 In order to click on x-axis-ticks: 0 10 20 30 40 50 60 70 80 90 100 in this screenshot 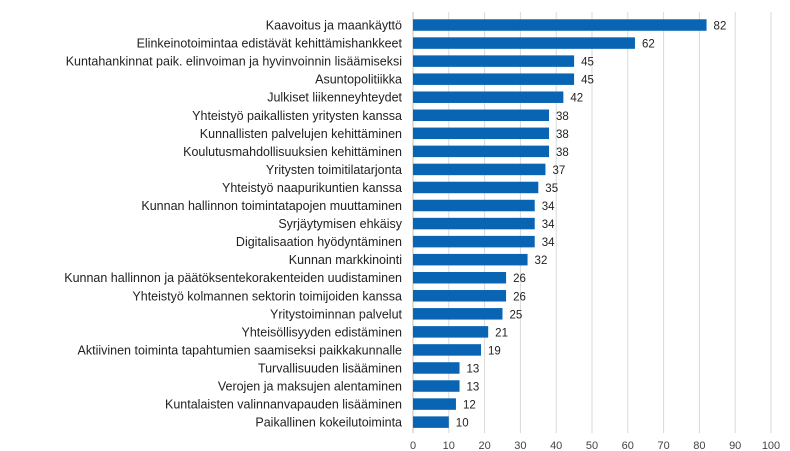, I will do `click(595, 445)`.